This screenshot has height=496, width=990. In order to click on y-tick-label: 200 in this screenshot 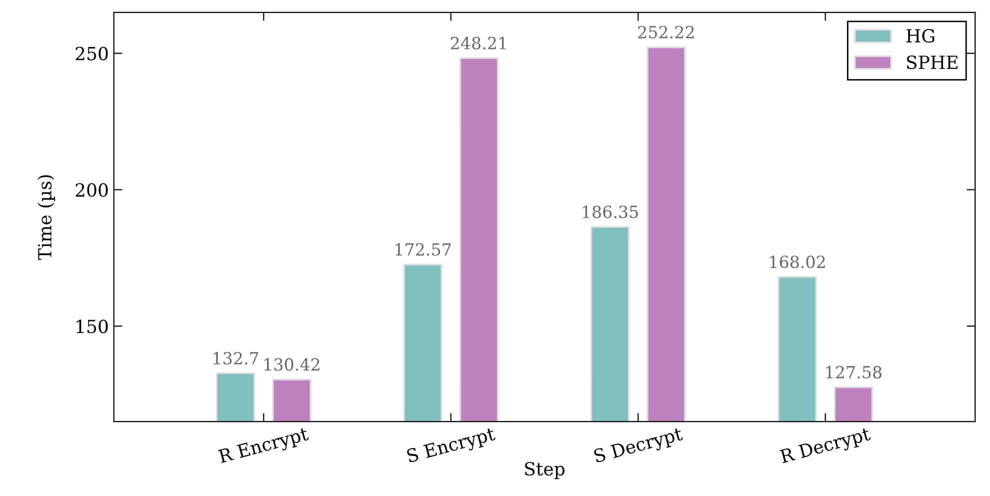, I will do `click(92, 190)`.